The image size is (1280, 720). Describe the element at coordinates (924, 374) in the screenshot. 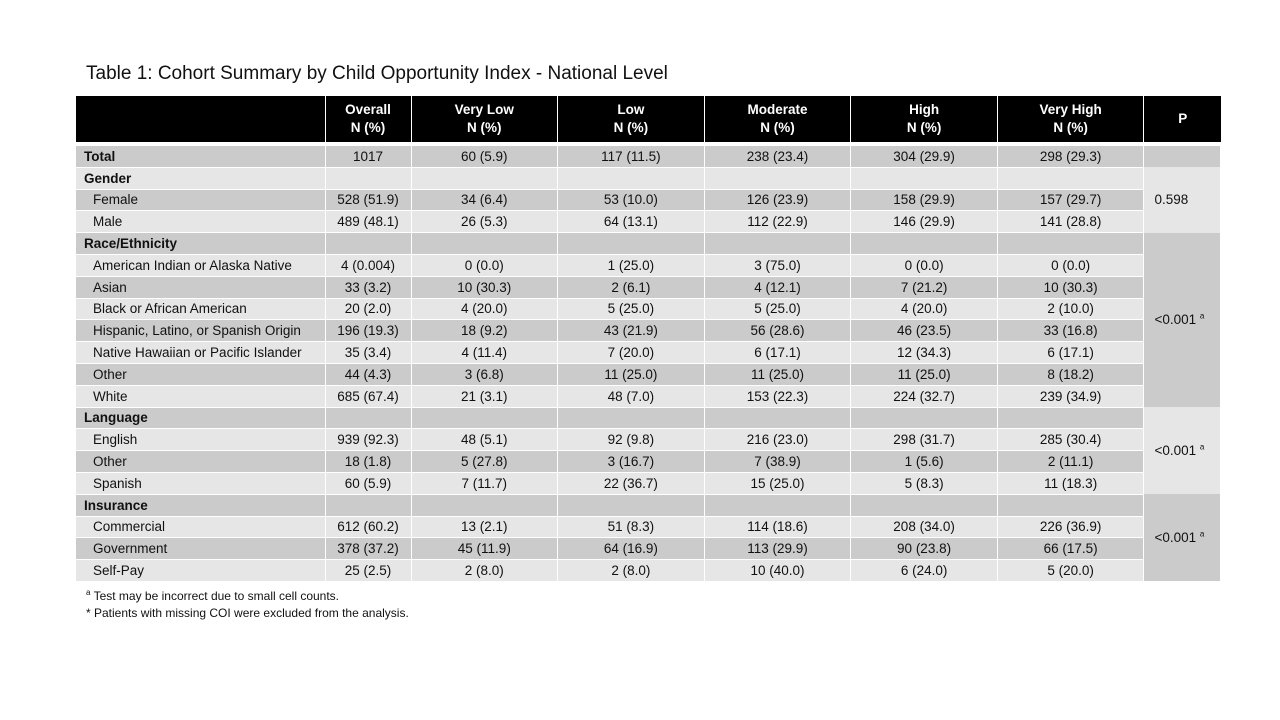

I see `cell-high: 11 (25.0)` at that location.